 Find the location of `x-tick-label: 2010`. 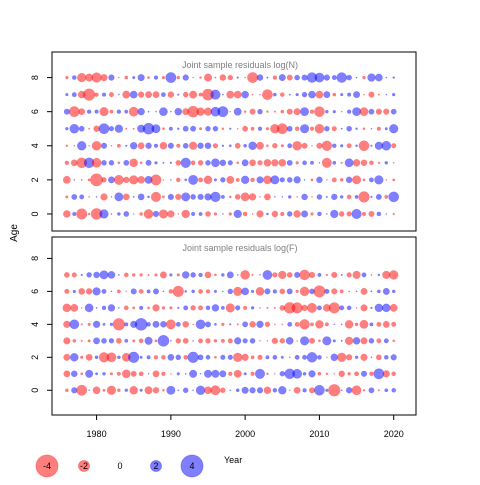

x-tick-label: 2010 is located at coordinates (319, 434).